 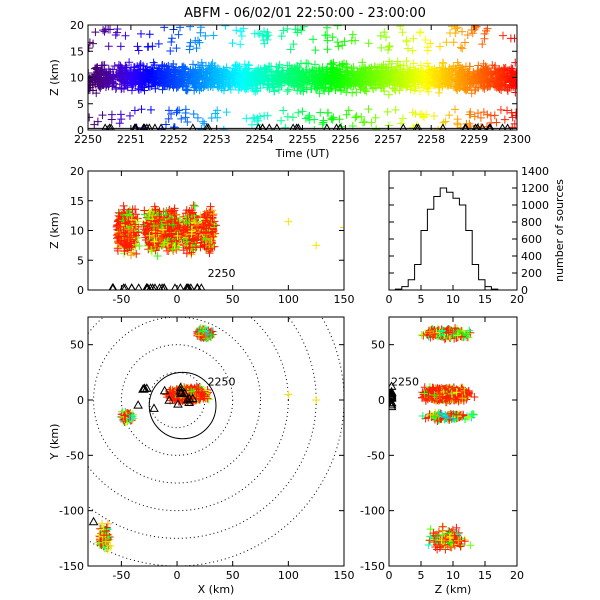 I want to click on x-tick-label: 150, so click(x=344, y=299).